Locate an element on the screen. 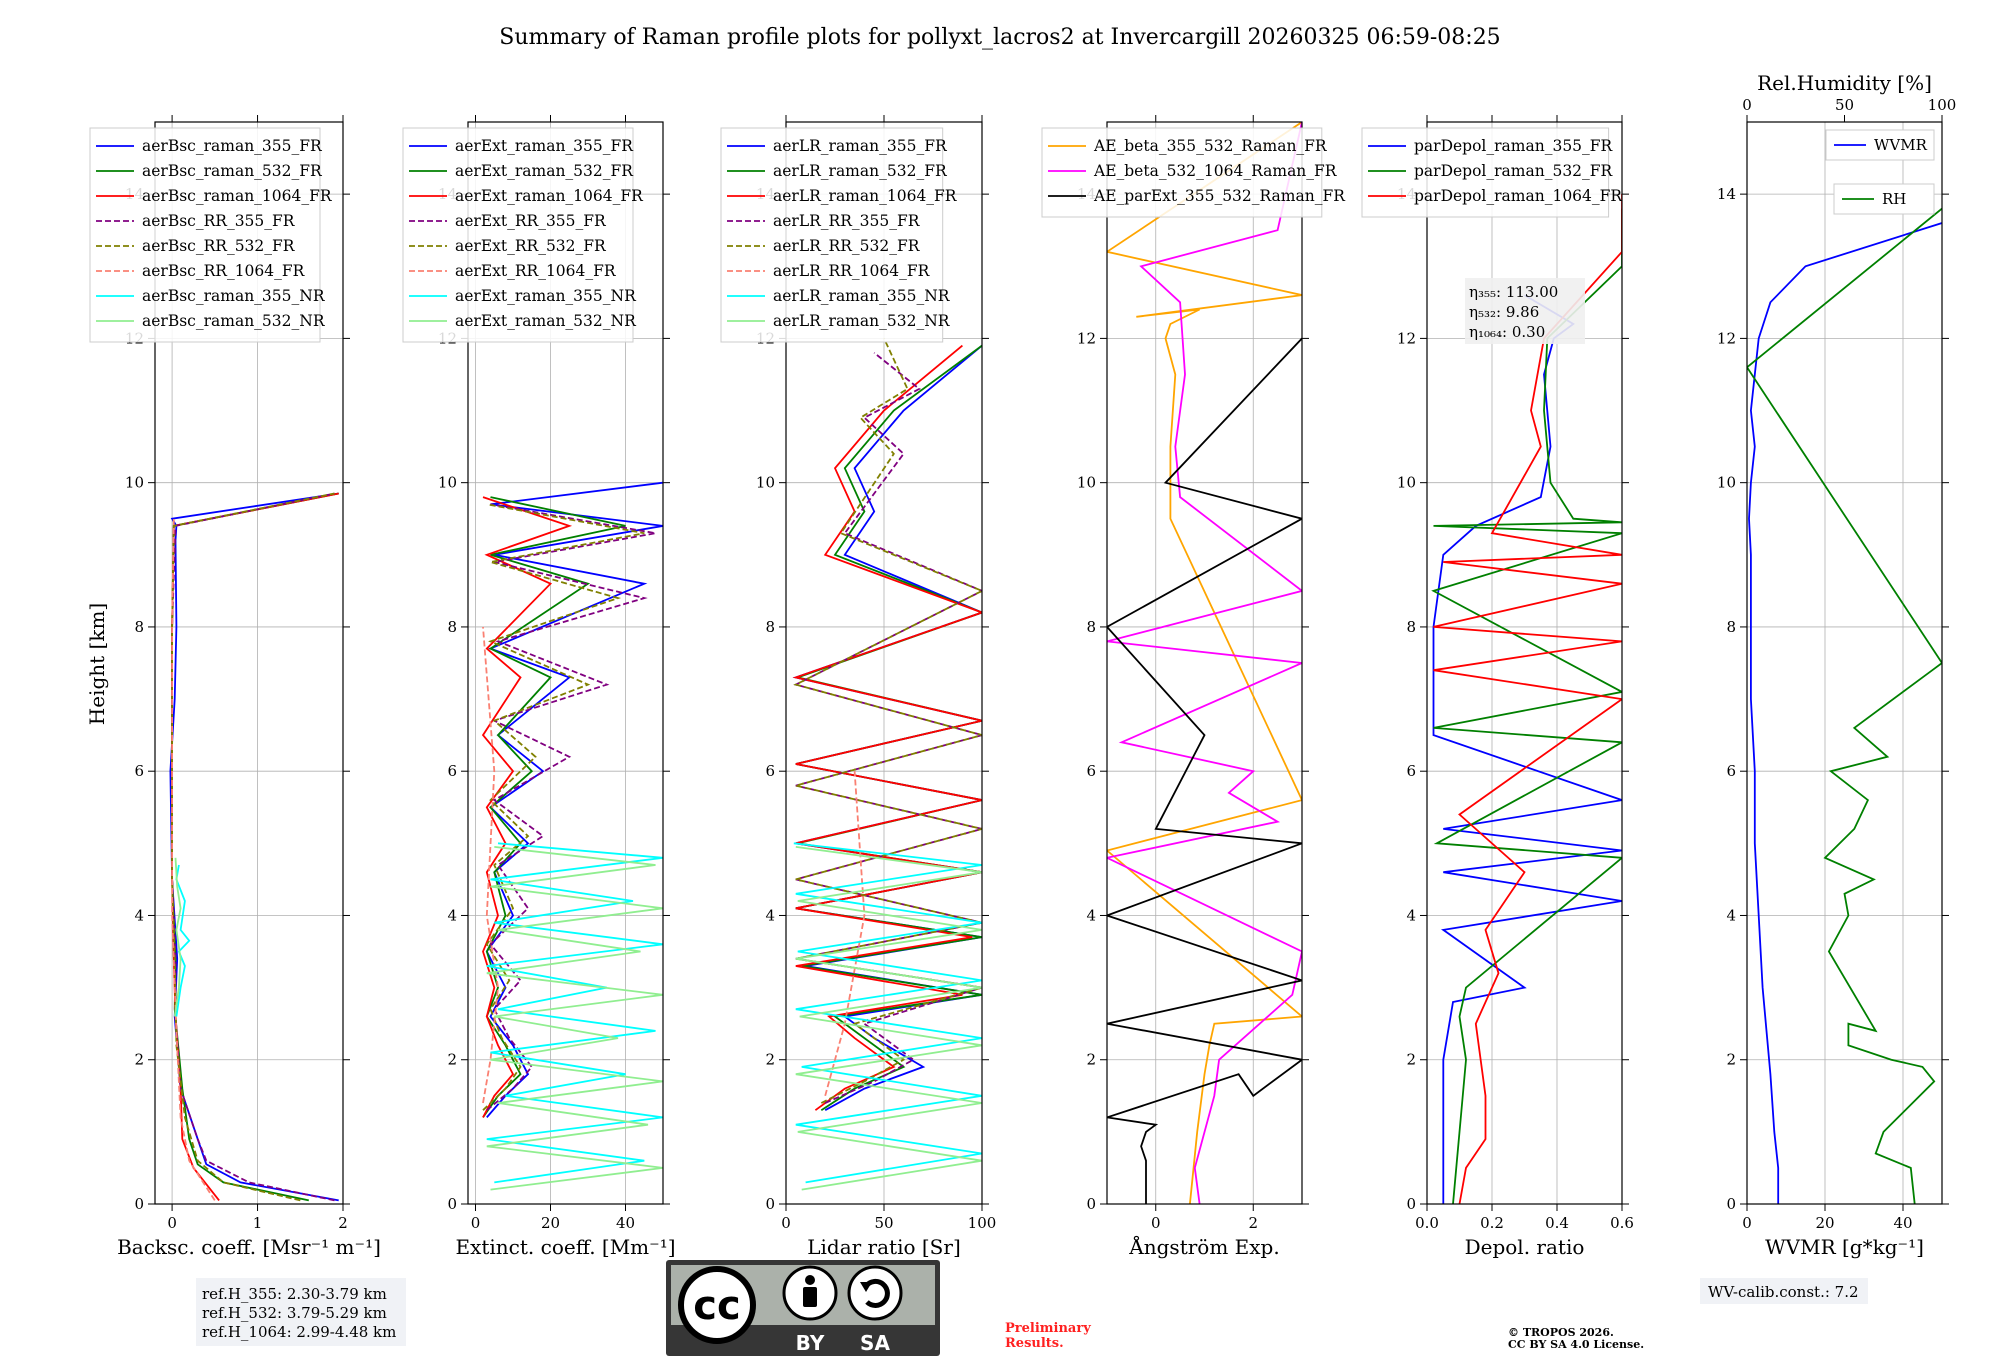  legend-label-ae-beta-355-532-raman-fr: AE_beta_355_532_Raman_FR is located at coordinates (1210, 146).